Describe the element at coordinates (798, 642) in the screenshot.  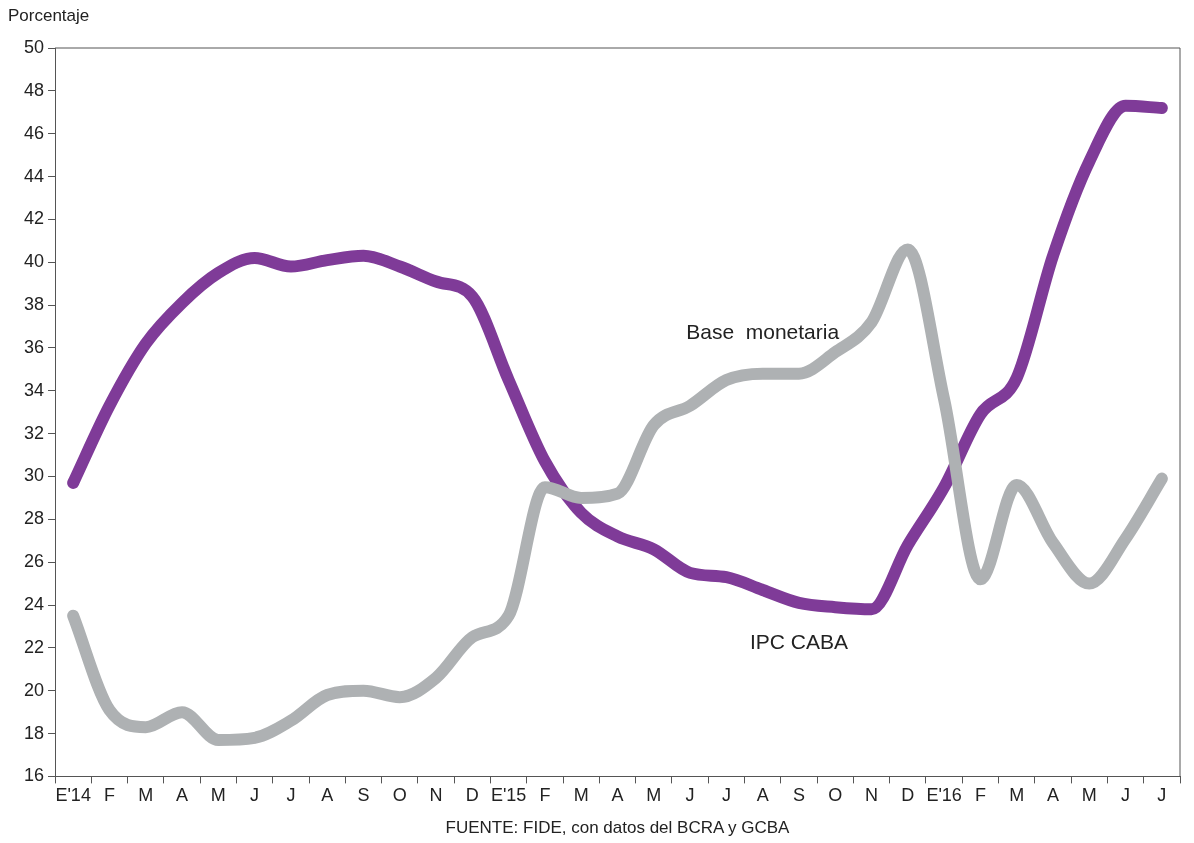
I see `series-label: IPC CABA` at that location.